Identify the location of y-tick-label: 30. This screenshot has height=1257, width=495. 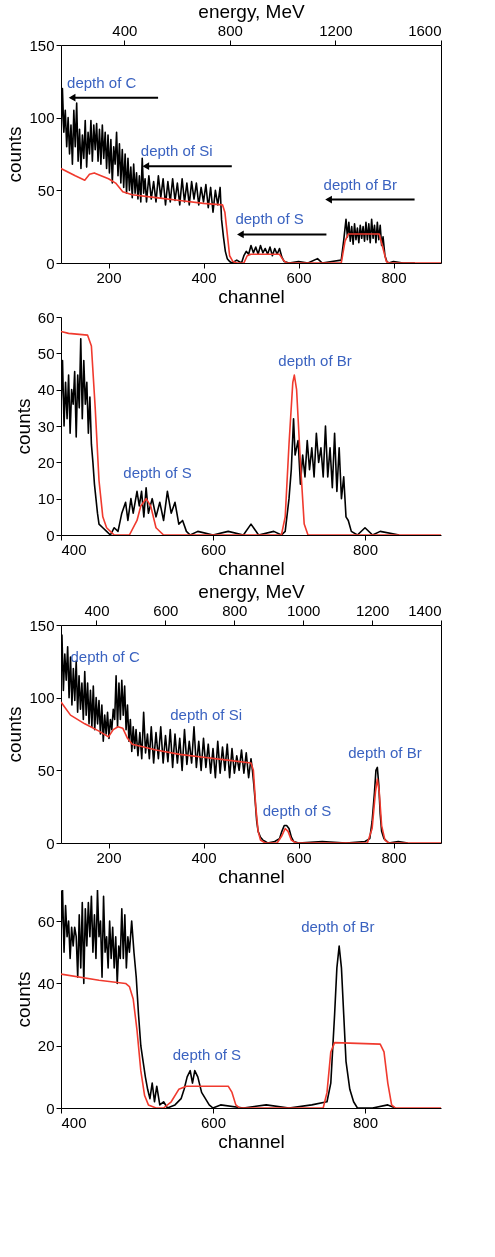
(46, 426).